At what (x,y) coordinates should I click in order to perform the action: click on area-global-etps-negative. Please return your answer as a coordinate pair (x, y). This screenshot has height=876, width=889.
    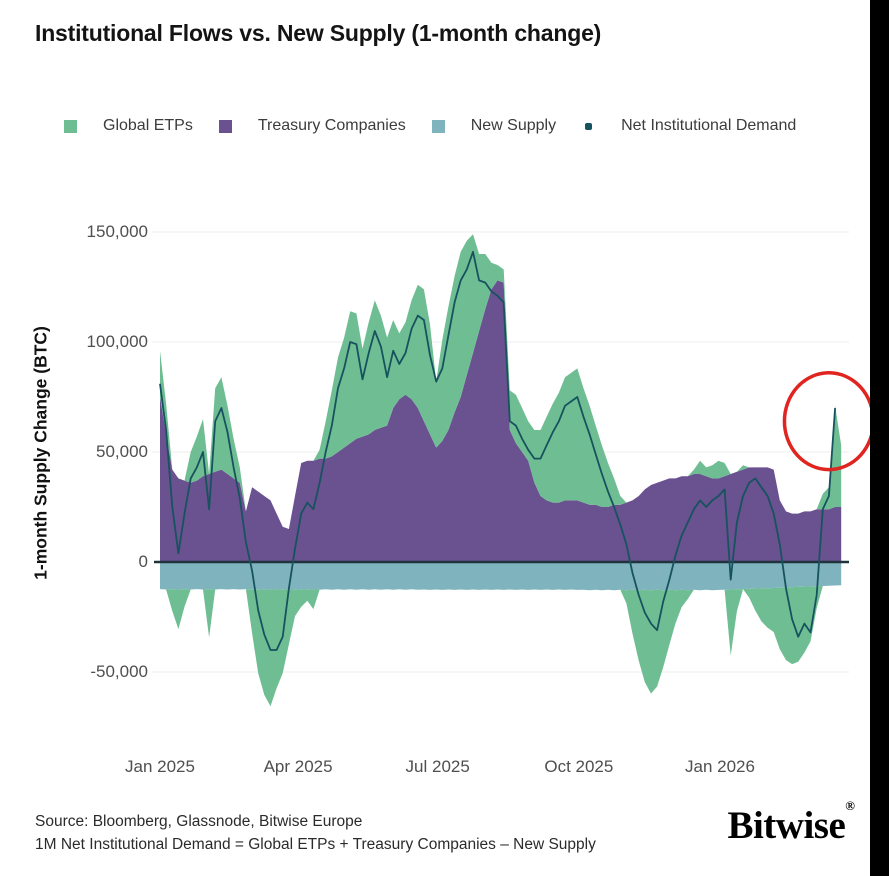
    Looking at the image, I should click on (501, 646).